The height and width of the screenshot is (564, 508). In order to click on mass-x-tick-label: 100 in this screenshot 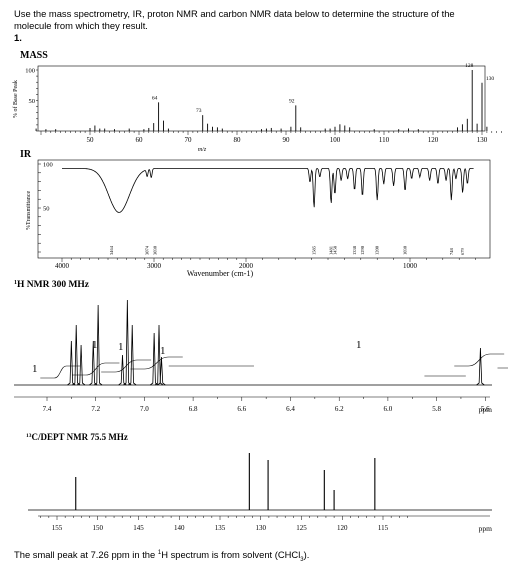, I will do `click(335, 140)`.